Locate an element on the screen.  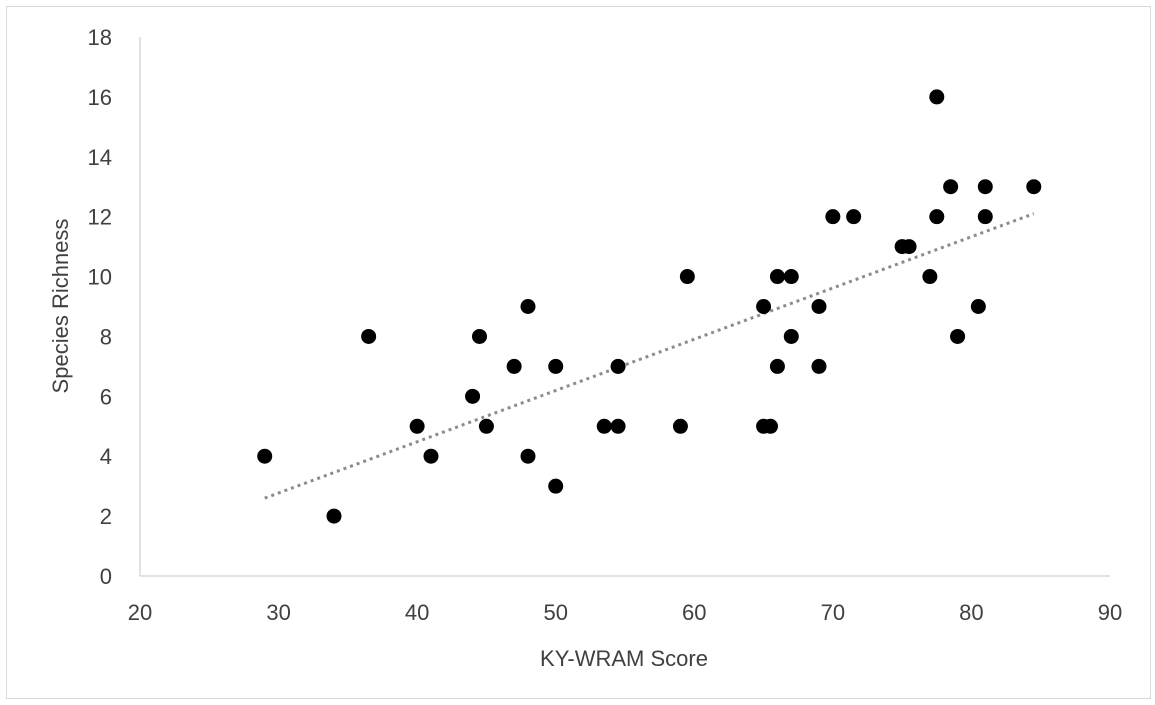
y-tick-label: 2 is located at coordinates (106, 516).